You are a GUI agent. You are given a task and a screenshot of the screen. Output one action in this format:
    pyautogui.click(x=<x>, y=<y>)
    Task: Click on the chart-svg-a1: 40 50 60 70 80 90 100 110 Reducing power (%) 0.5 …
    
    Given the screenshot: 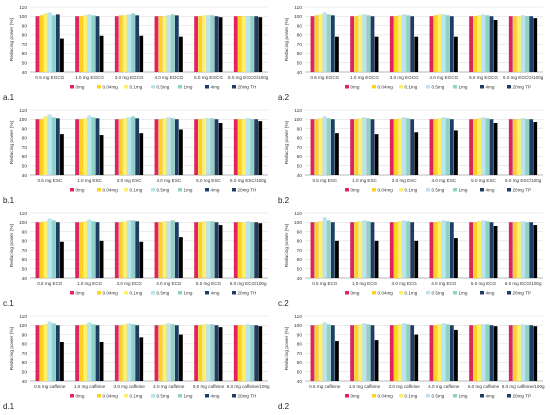 What is the action you would take?
    pyautogui.click(x=136, y=53)
    